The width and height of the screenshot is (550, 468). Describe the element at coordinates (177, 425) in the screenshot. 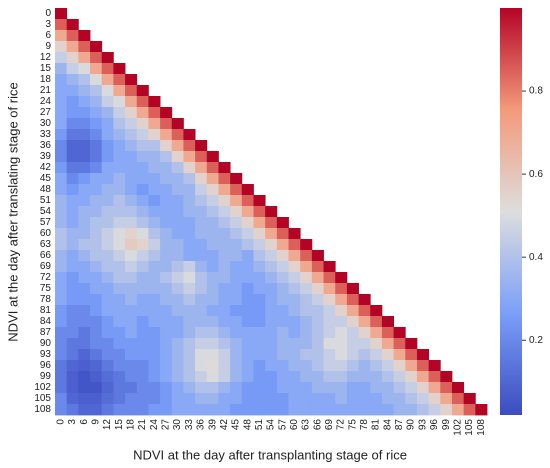

I see `x-tick-label: 30` at that location.